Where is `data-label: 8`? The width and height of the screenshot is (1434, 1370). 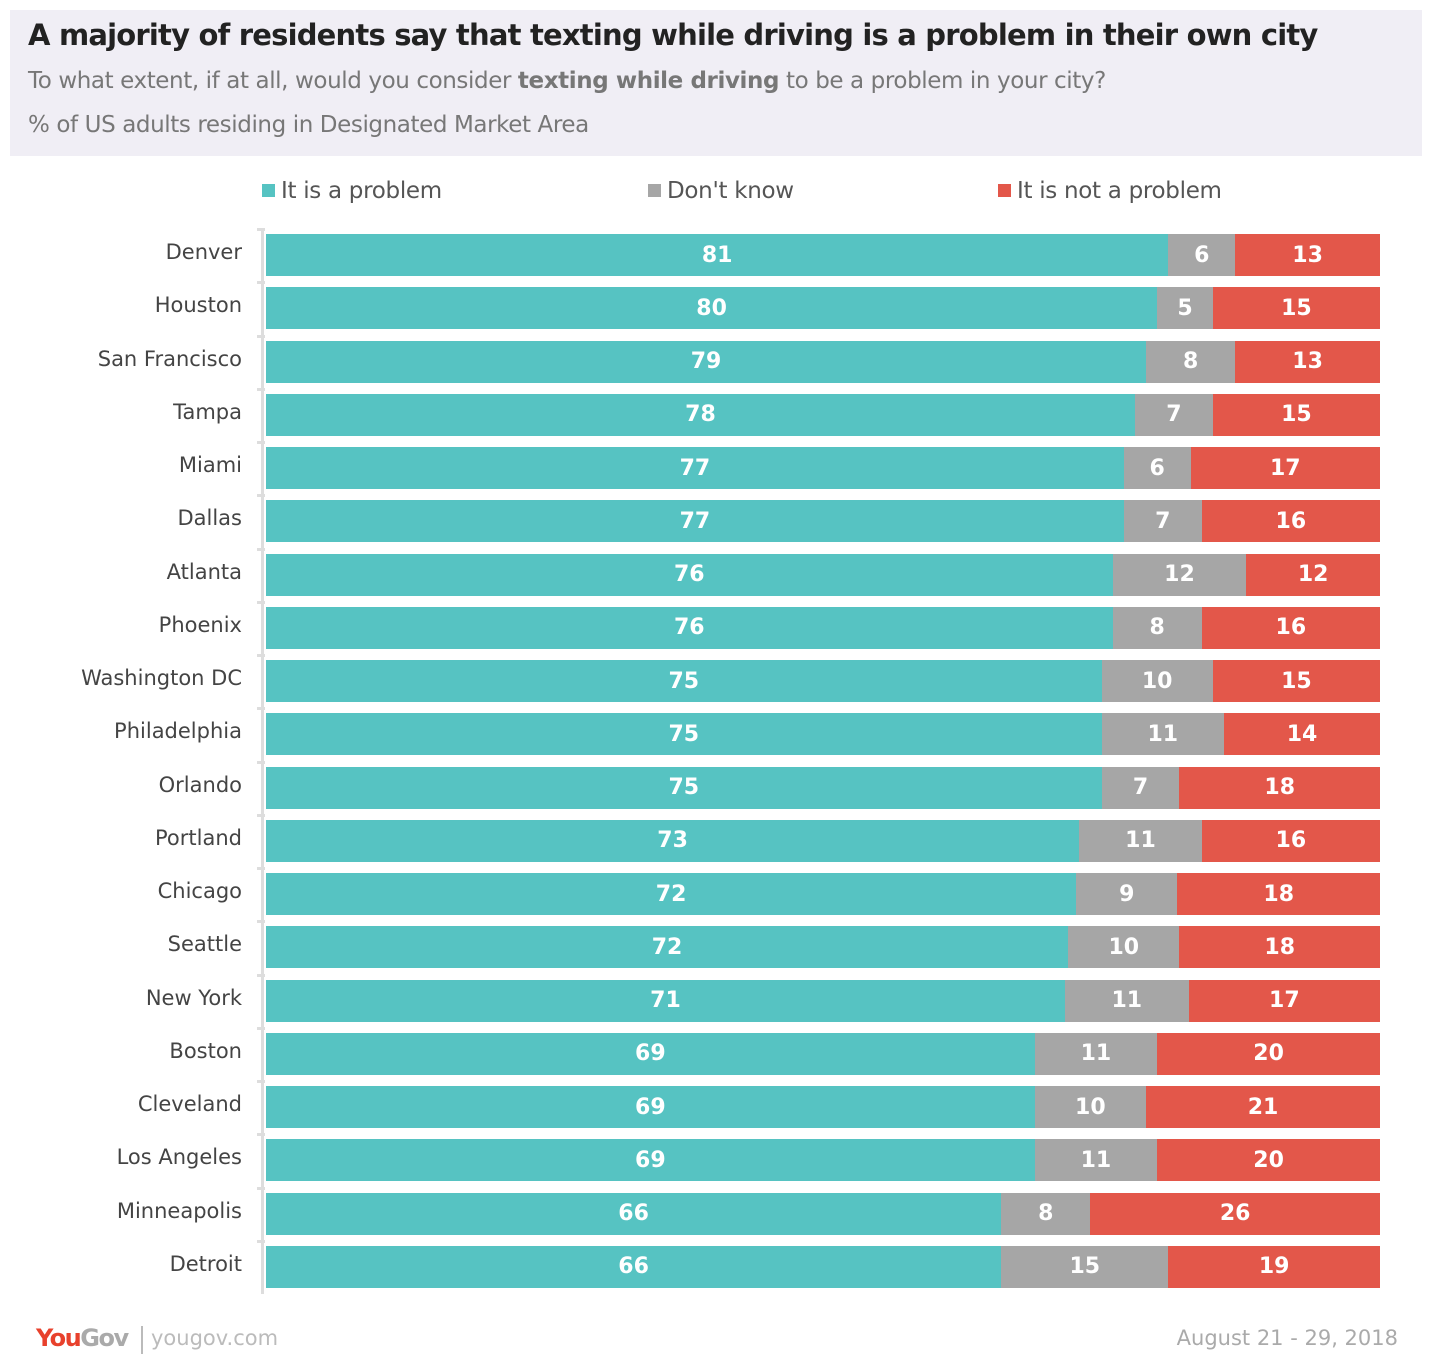 data-label: 8 is located at coordinates (1190, 362).